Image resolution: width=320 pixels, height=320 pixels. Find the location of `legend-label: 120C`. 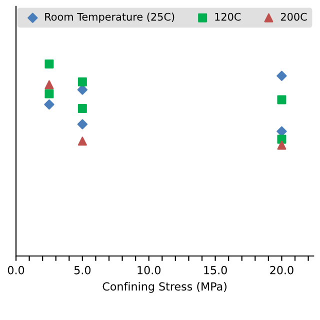

legend-label: 120C is located at coordinates (228, 16).